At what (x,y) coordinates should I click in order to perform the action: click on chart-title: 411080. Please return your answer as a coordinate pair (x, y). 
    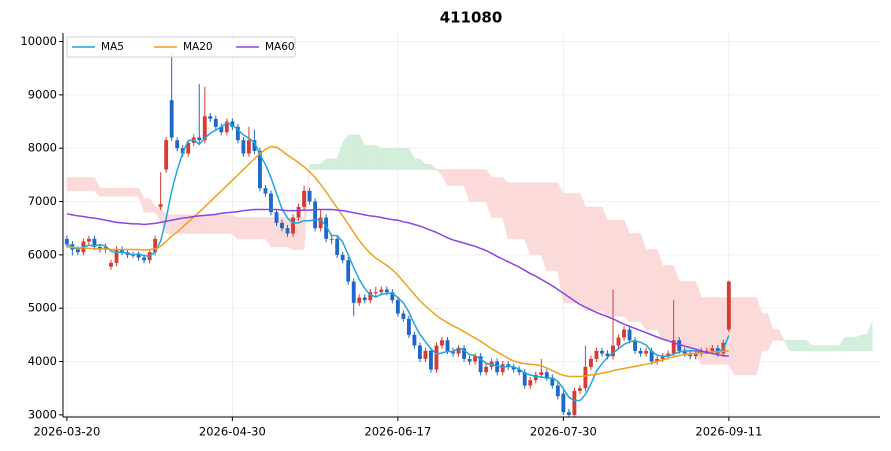
    Looking at the image, I should click on (471, 18).